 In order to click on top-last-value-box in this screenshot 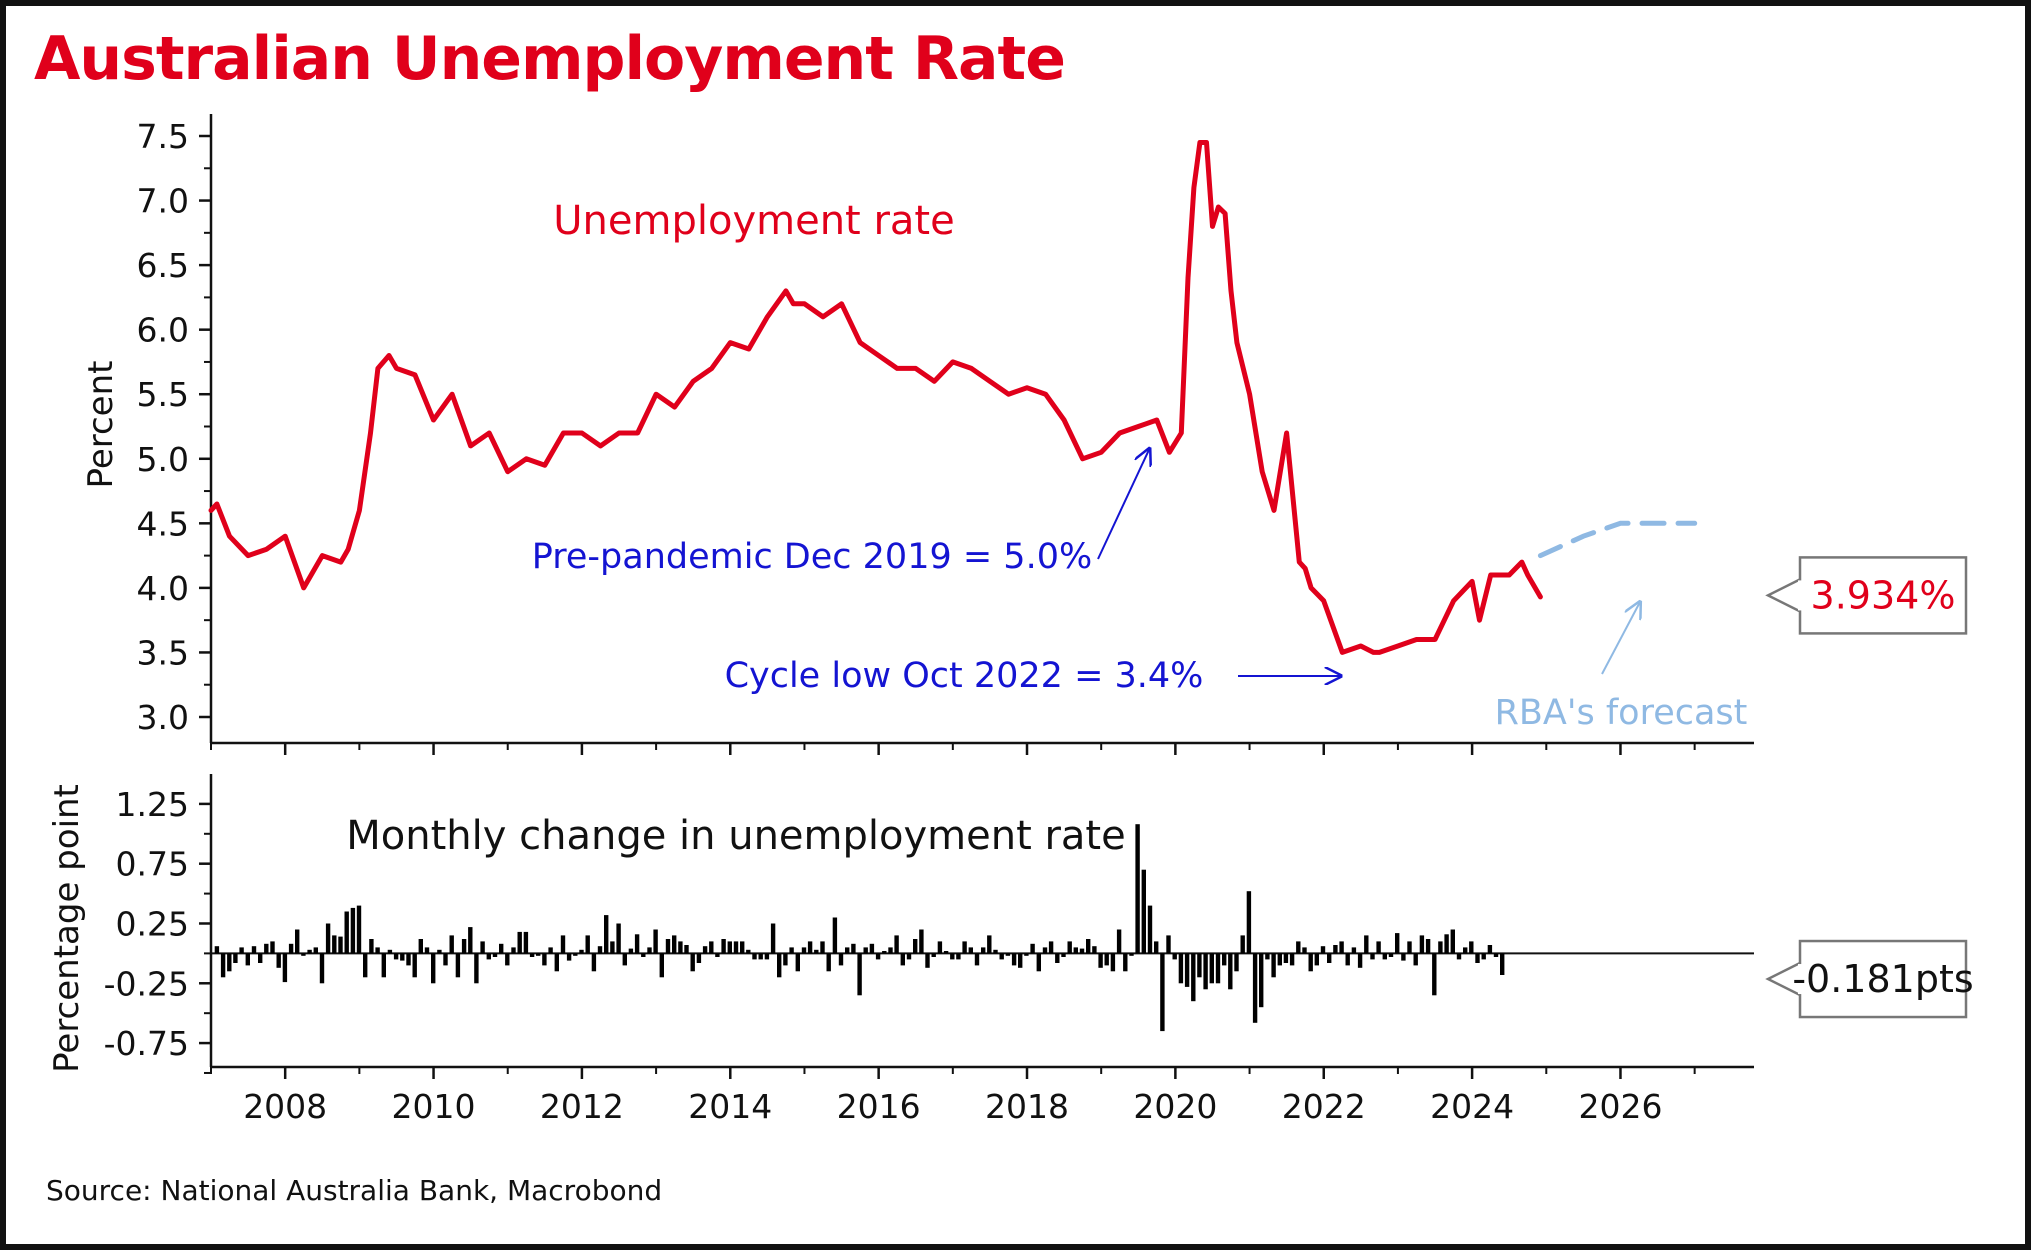, I will do `click(1883, 595)`.